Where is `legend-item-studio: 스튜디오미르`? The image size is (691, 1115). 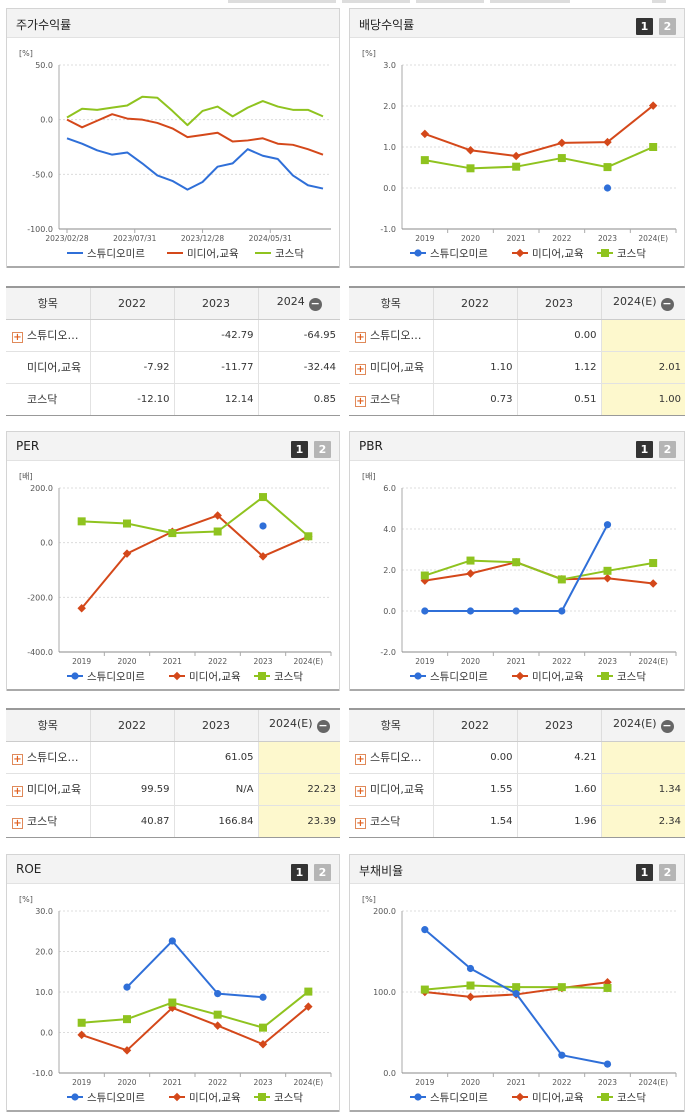
legend-item-studio: 스튜디오미르 is located at coordinates (449, 677).